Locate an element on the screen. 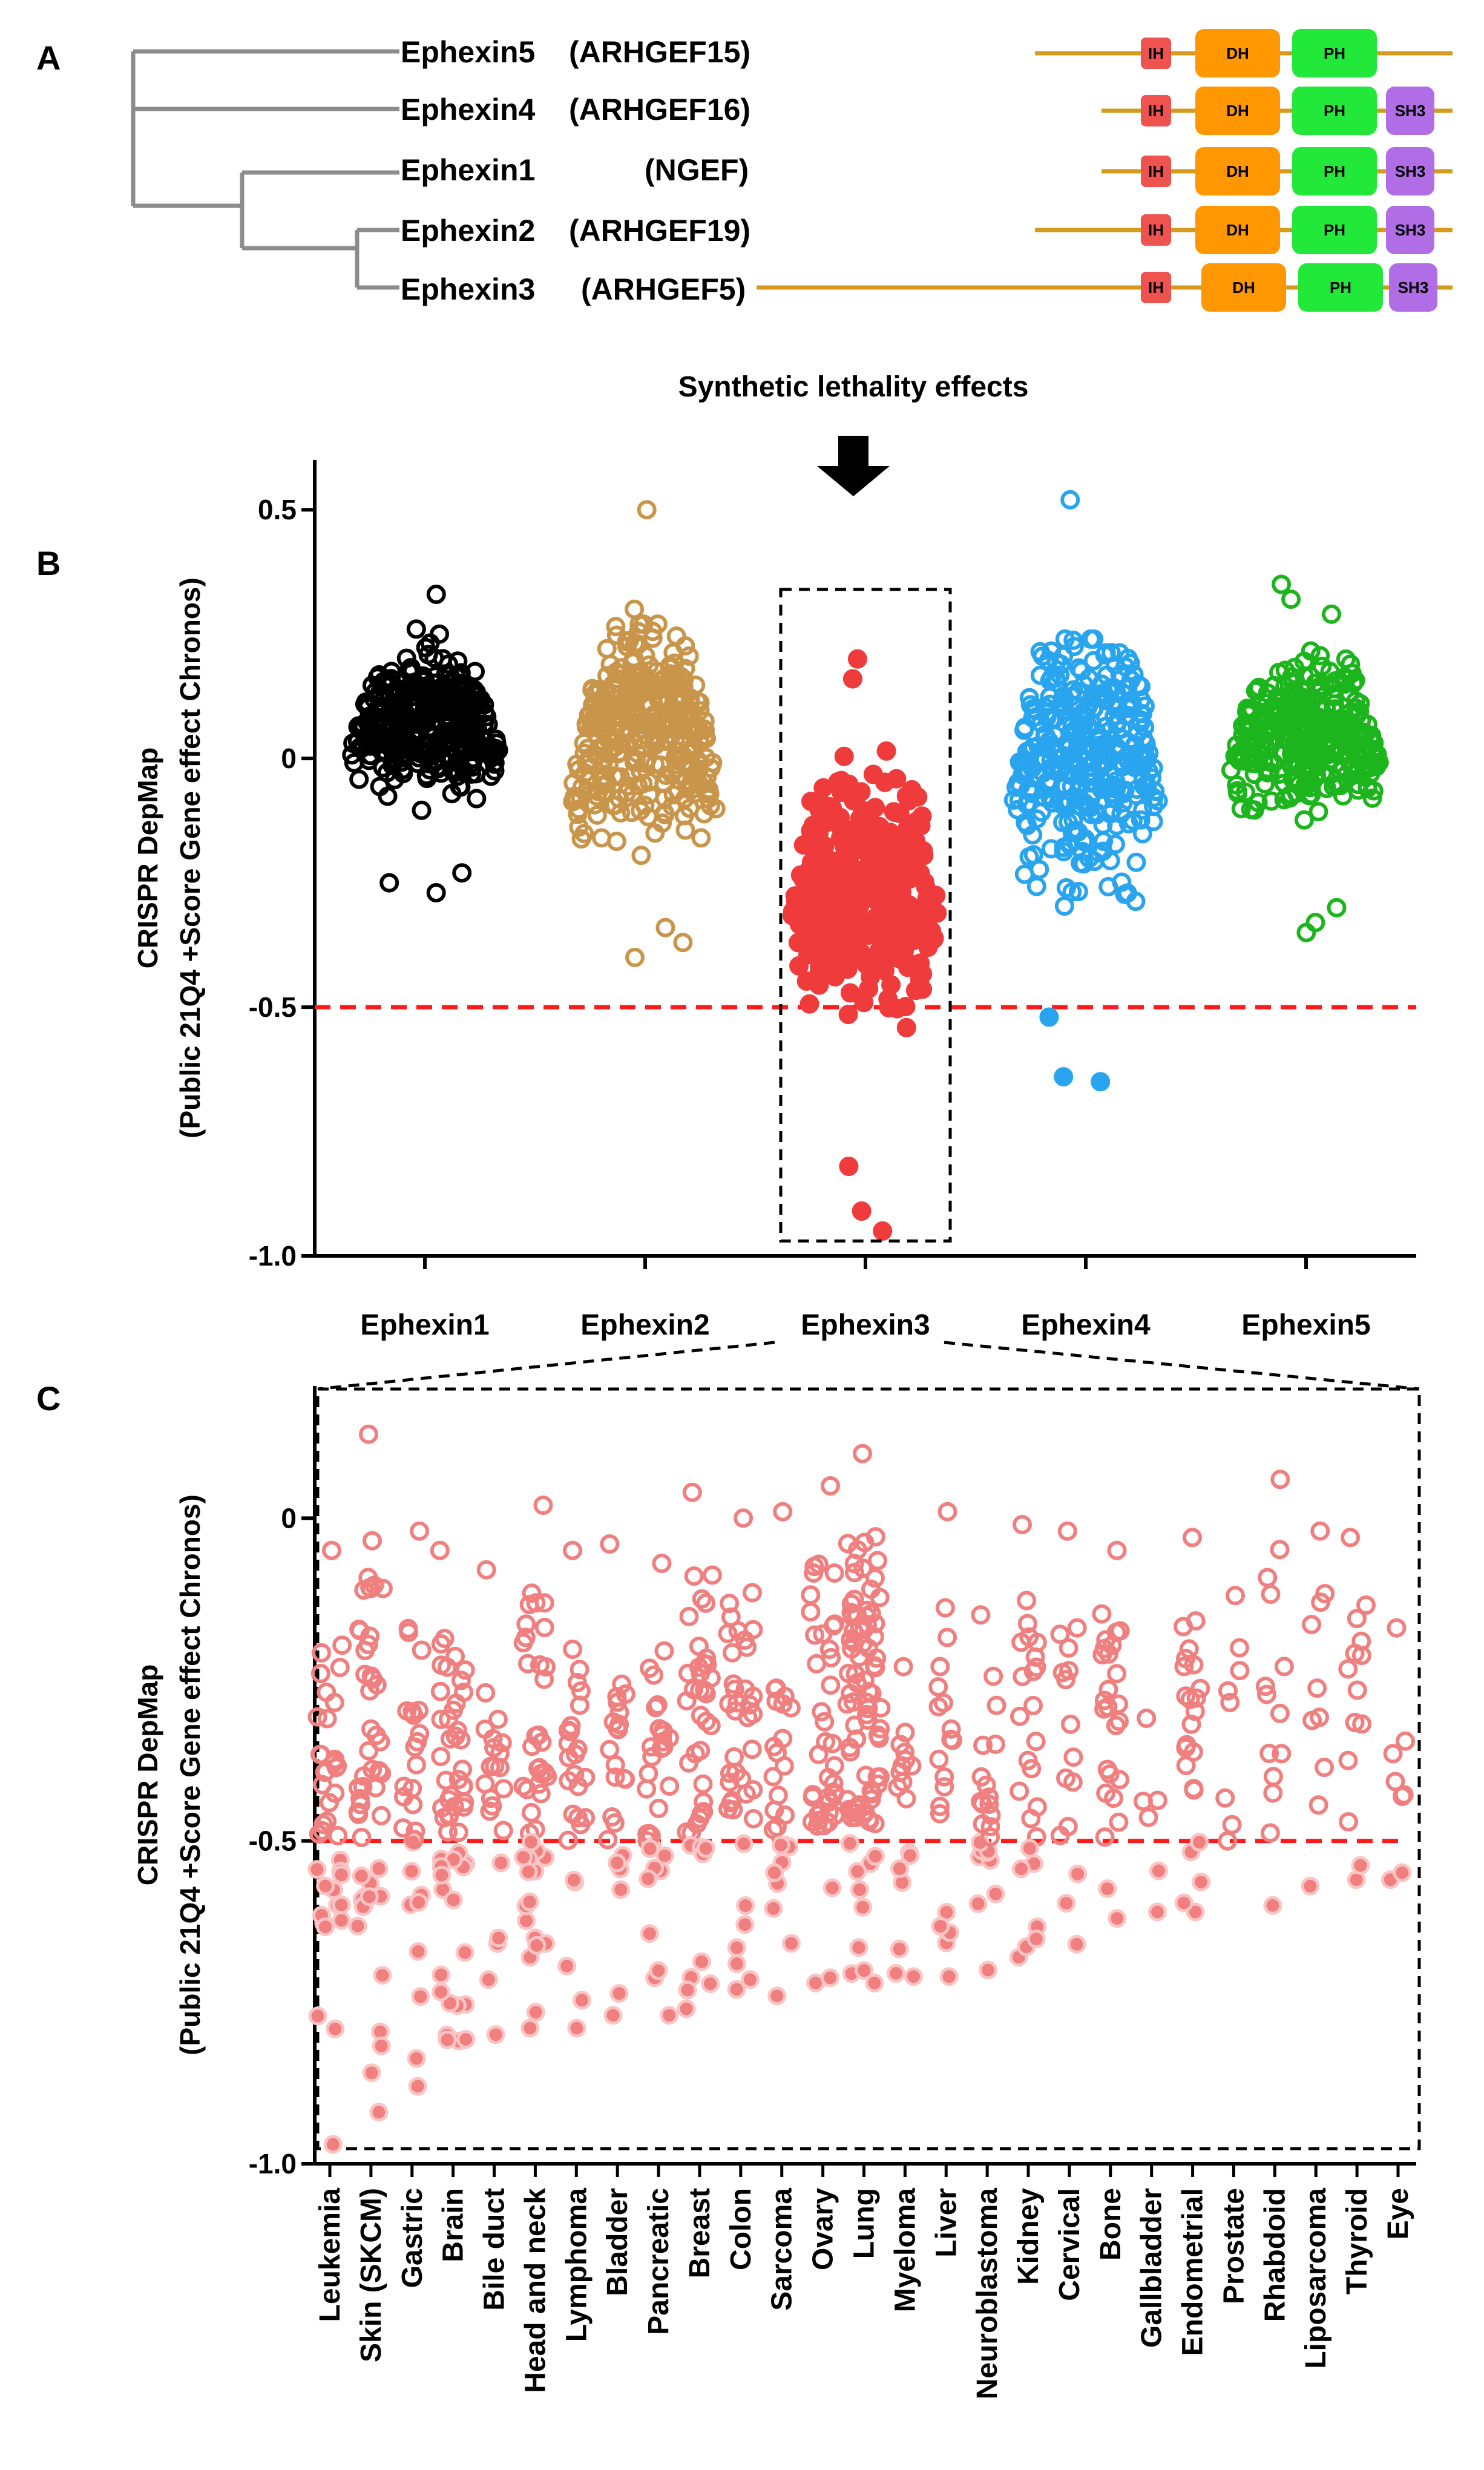 The image size is (1484, 2470). down-arrow-icon is located at coordinates (854, 466).